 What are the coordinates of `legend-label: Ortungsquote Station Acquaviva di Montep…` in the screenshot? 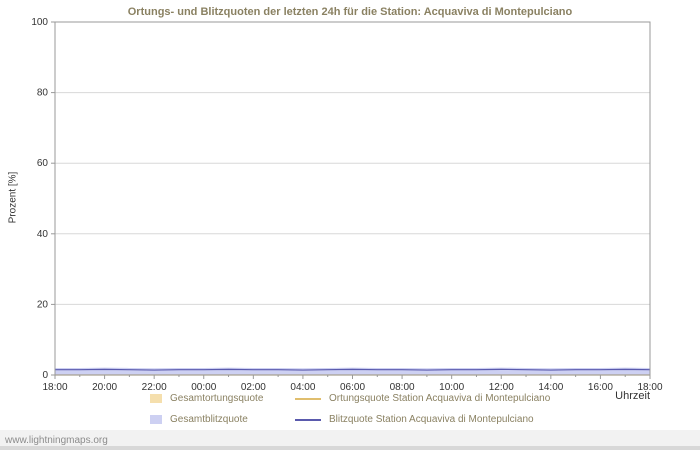 It's located at (440, 398).